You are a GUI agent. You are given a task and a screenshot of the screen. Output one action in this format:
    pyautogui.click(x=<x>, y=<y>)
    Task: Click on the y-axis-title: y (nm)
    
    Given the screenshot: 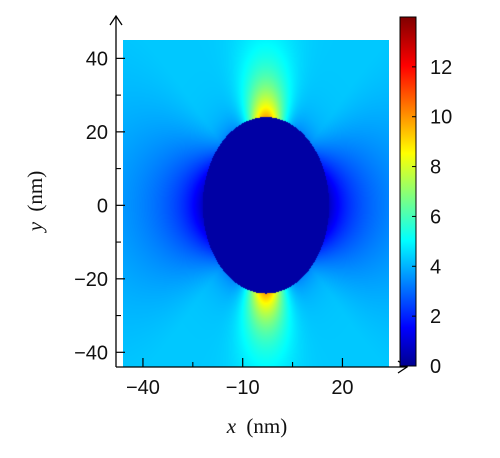 What is the action you would take?
    pyautogui.click(x=35, y=202)
    